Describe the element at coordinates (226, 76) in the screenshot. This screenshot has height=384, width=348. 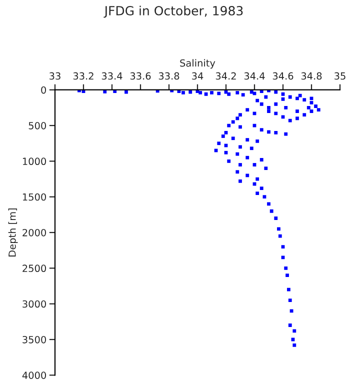
I see `x-tick-label: 34.2` at that location.